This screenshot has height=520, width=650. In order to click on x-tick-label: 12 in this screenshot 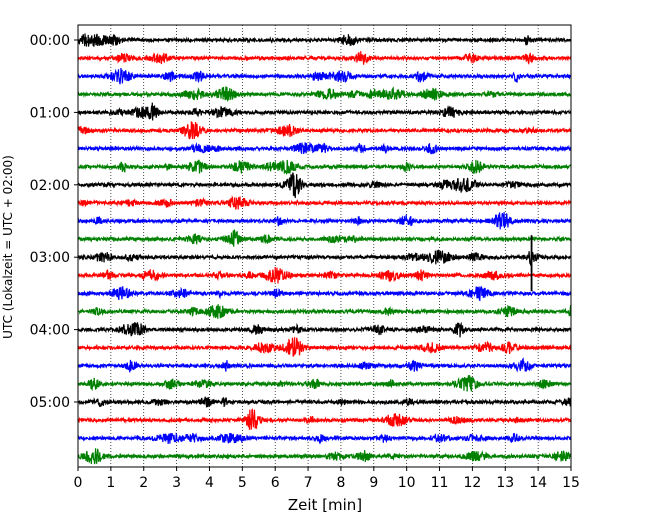, I will do `click(472, 483)`.